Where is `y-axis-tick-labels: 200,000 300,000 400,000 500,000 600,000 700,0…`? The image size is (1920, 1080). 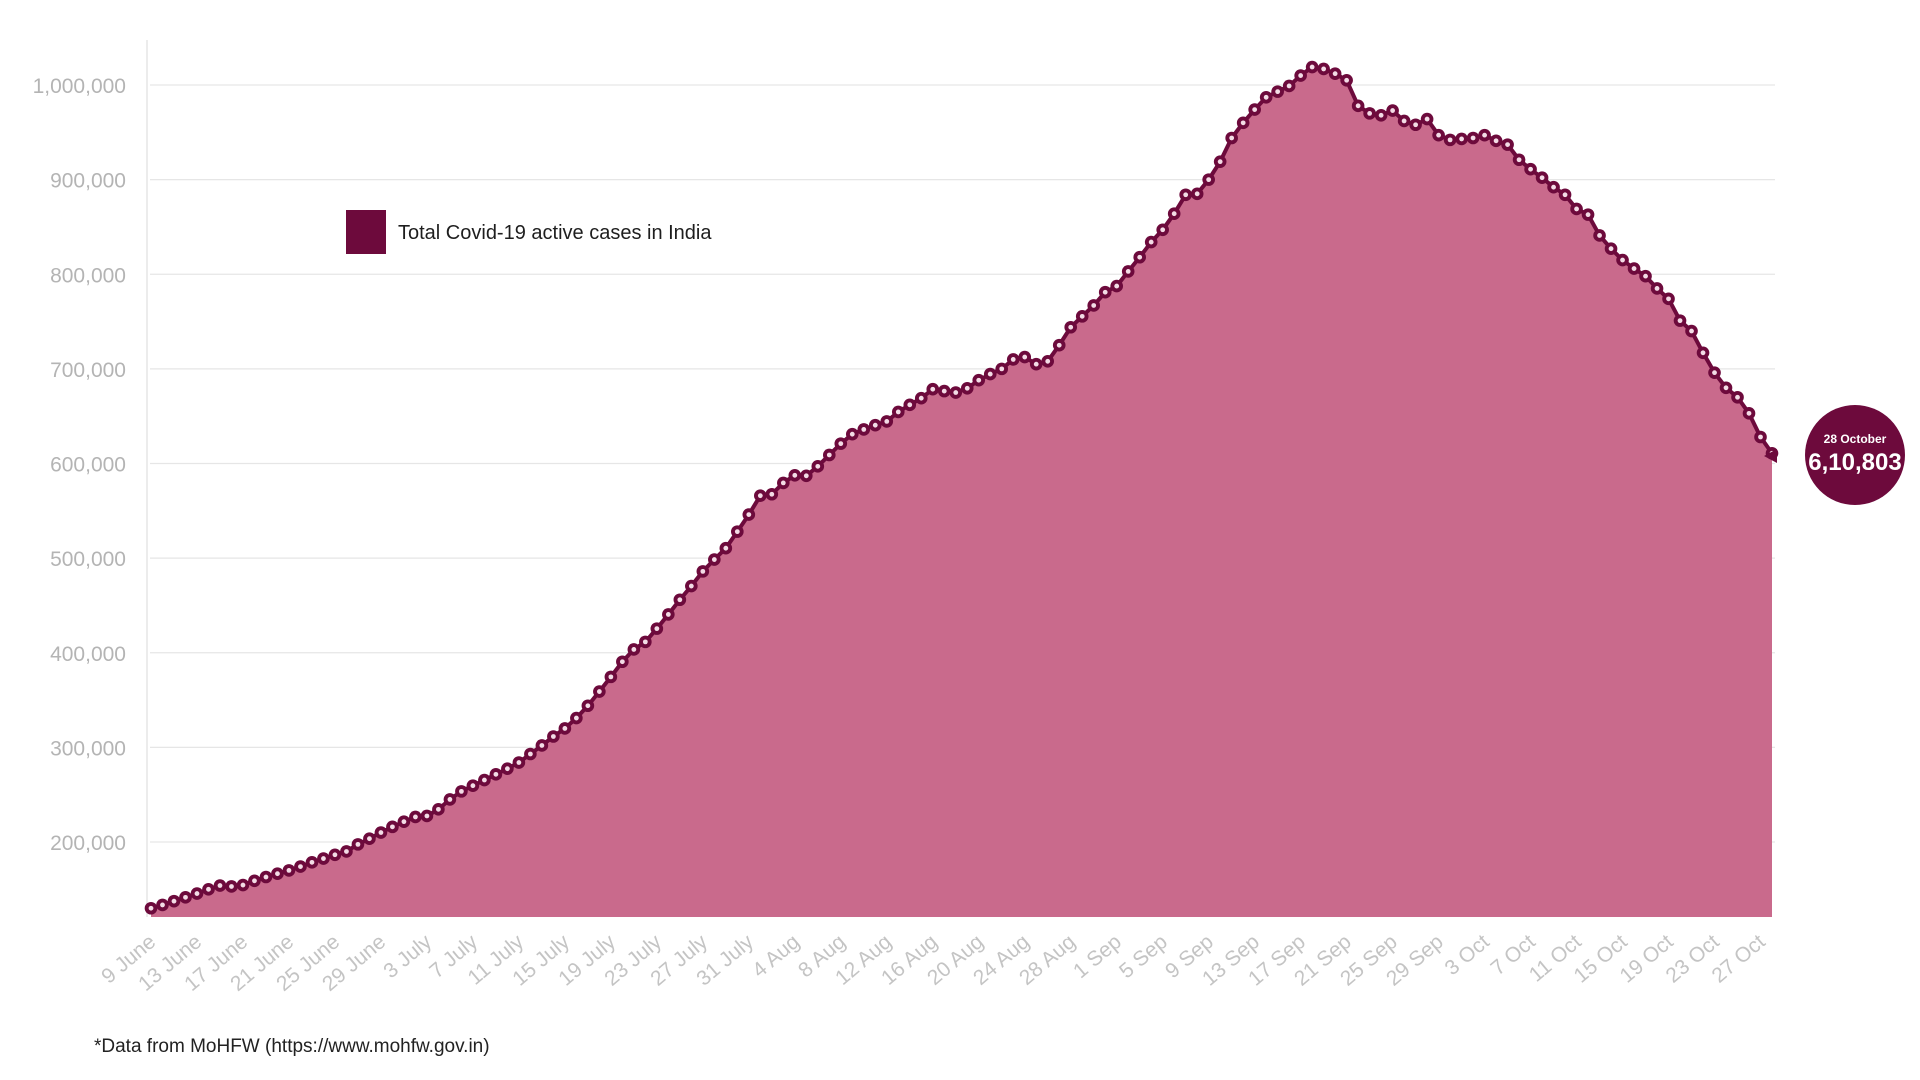 y-axis-tick-labels: 200,000 300,000 400,000 500,000 600,000 700,0… is located at coordinates (79, 465).